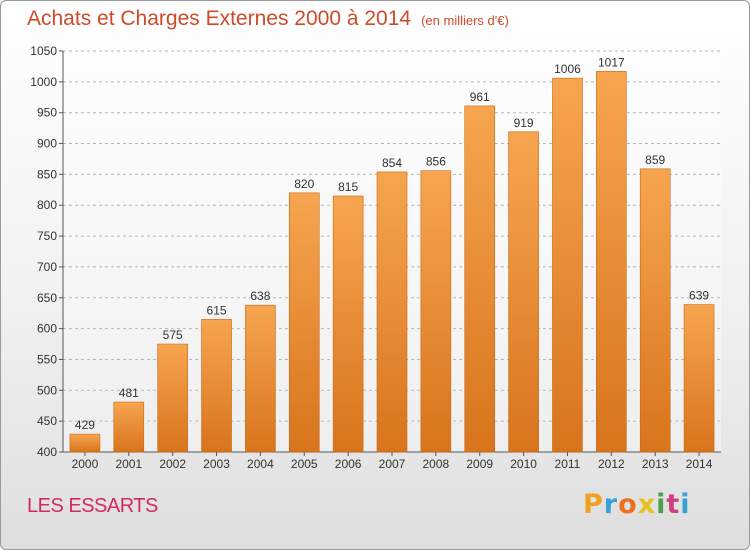 The height and width of the screenshot is (550, 750). I want to click on y-tick-label: 800, so click(47, 205).